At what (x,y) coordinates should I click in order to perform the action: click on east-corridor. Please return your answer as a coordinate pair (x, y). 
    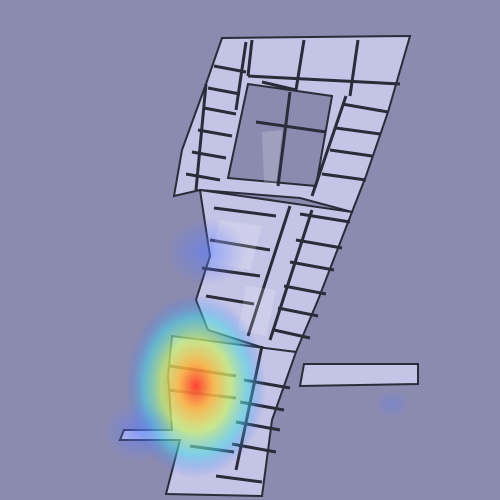
    Looking at the image, I should click on (358, 375).